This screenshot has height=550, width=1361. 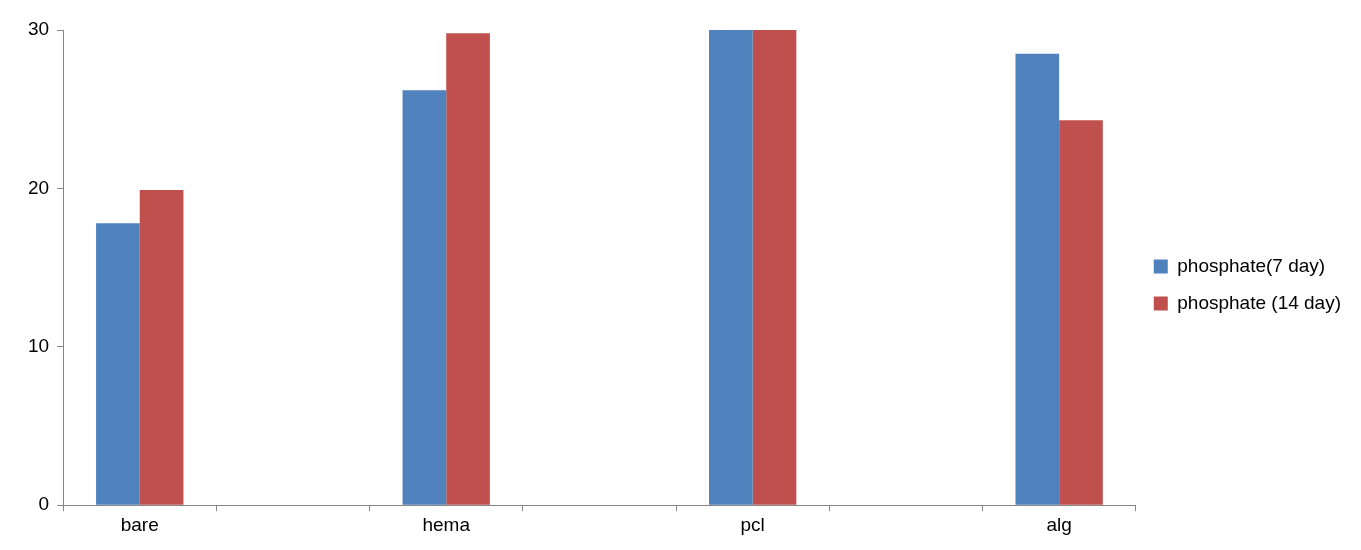 I want to click on legend-label: phosphate (14 day), so click(x=1259, y=302).